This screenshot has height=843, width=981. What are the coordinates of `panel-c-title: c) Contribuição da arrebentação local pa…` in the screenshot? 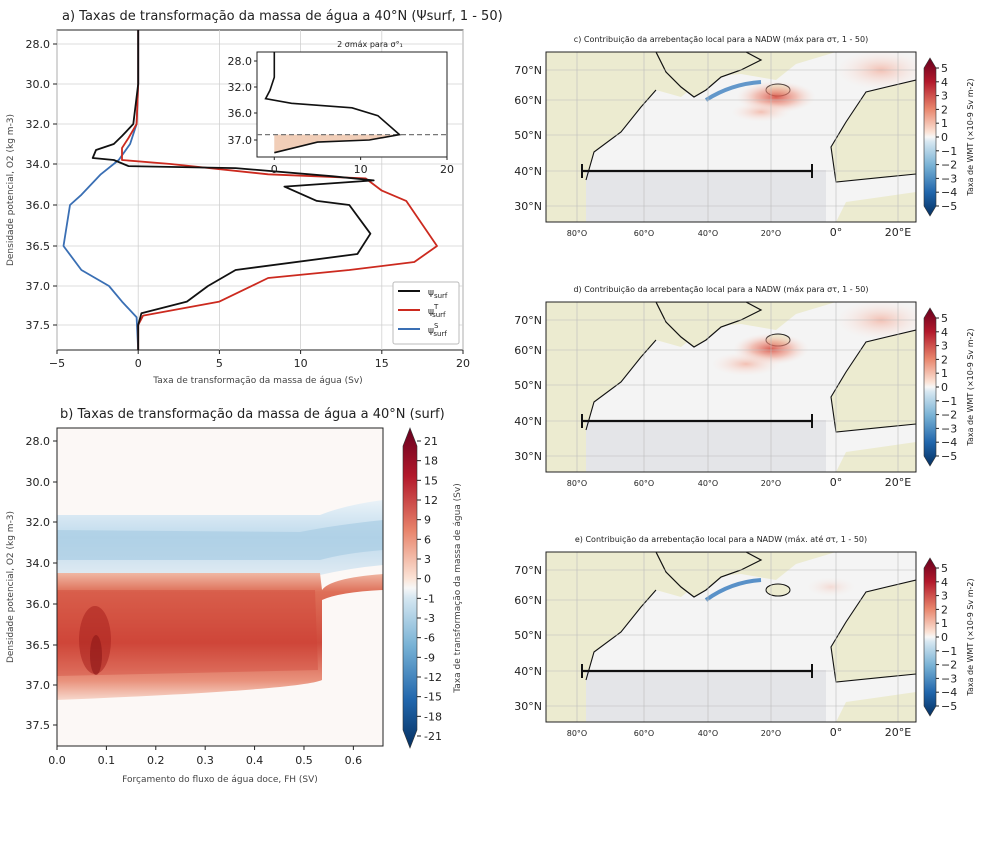 It's located at (721, 39).